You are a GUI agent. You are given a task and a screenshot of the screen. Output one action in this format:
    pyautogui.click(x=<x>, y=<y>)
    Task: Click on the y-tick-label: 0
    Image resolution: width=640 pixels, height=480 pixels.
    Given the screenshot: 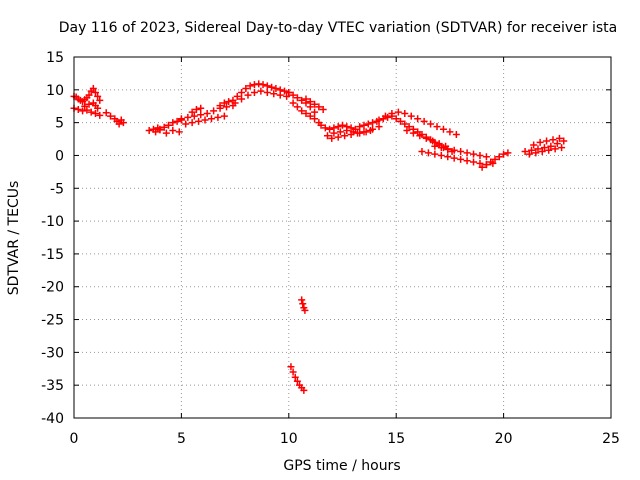 What is the action you would take?
    pyautogui.click(x=59, y=156)
    